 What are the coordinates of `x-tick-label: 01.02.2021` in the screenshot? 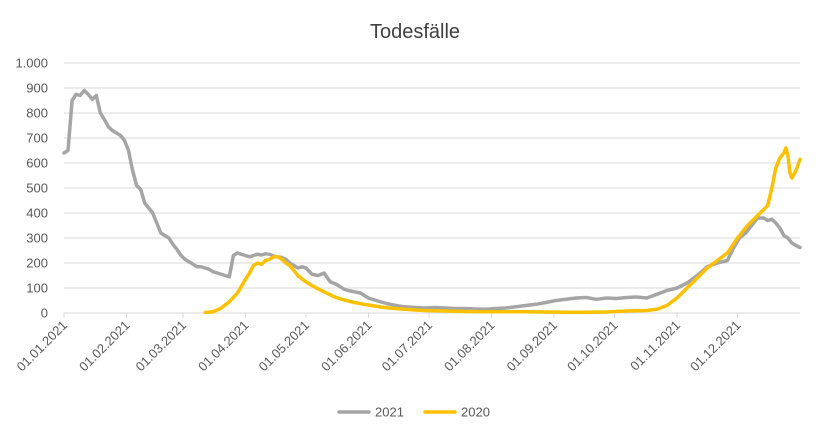 It's located at (104, 346).